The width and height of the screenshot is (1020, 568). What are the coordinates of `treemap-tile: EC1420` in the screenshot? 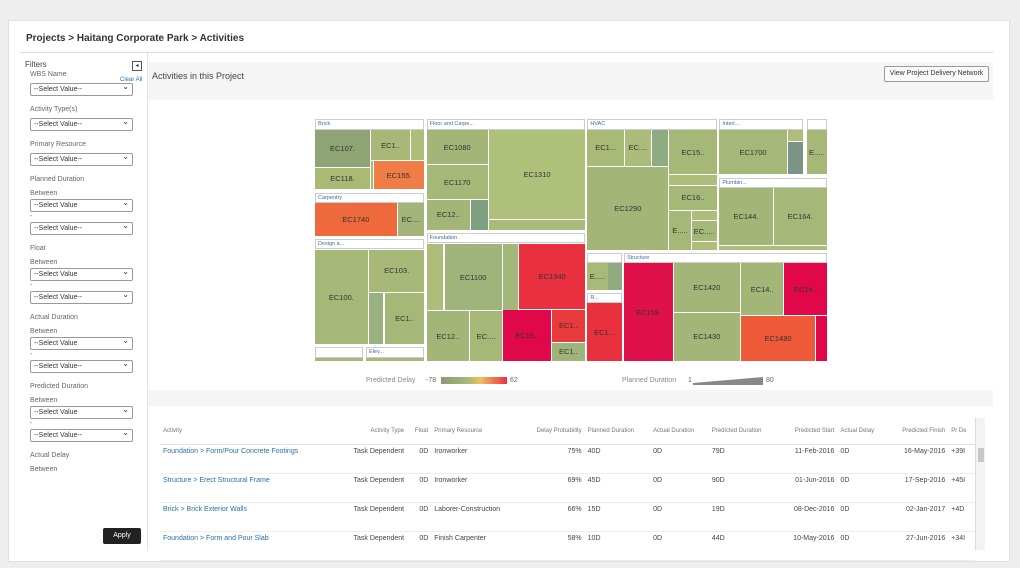 It's located at (706, 287).